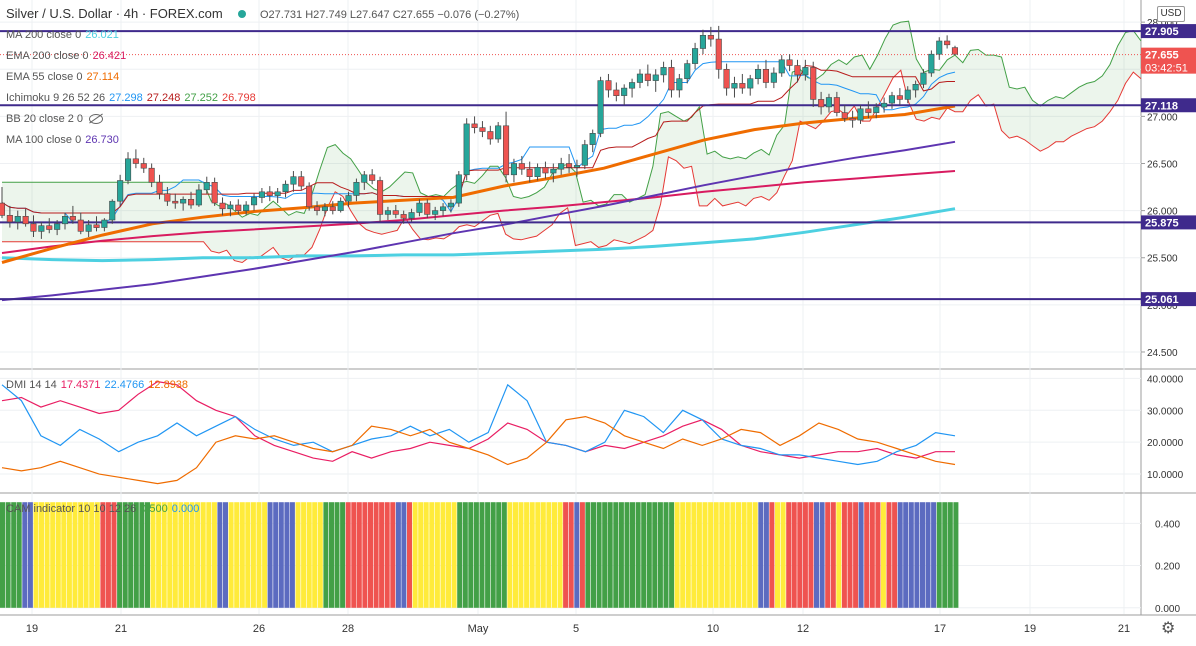  Describe the element at coordinates (1162, 164) in the screenshot. I see `y-tick-label: 26.500` at that location.